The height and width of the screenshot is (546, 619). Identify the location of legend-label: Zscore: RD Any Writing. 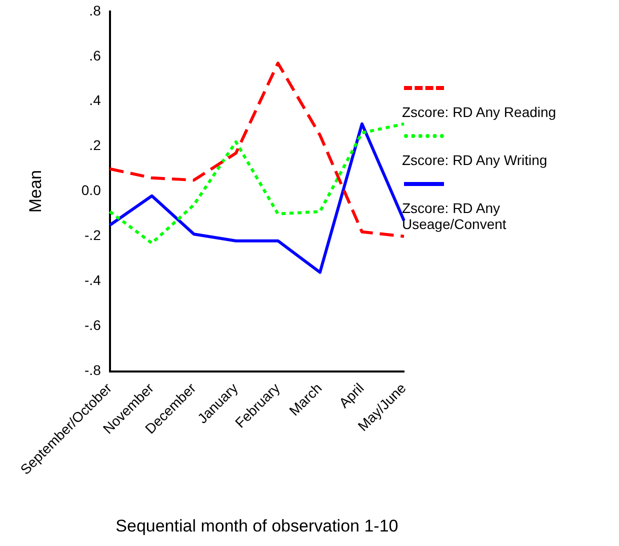
(475, 160).